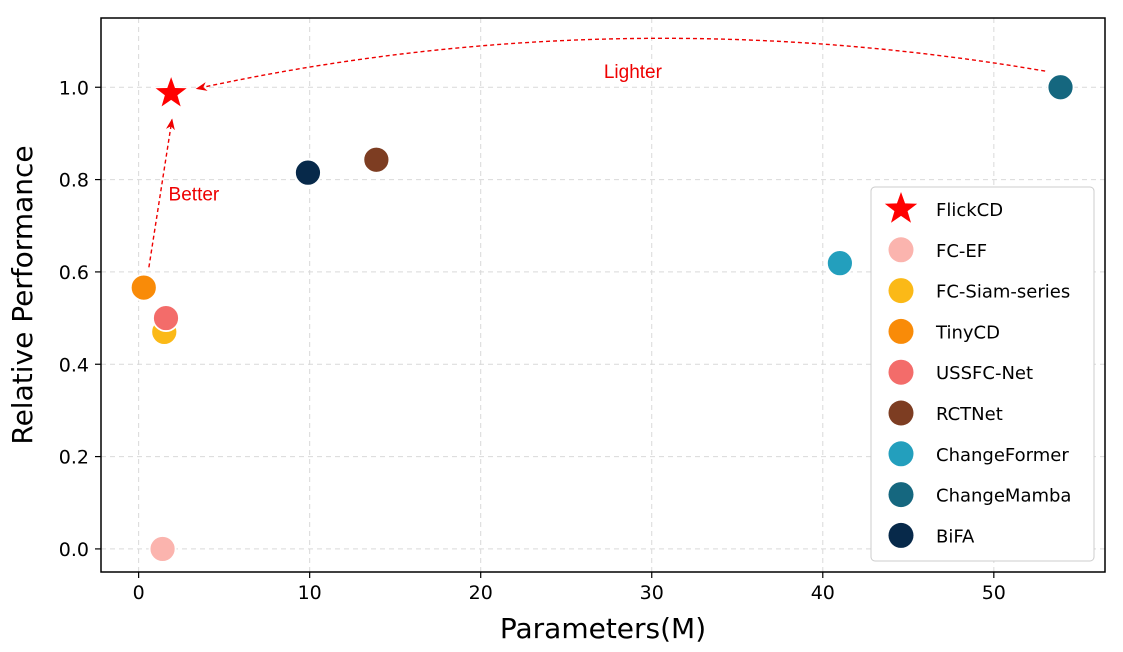  What do you see at coordinates (652, 593) in the screenshot?
I see `x-tick-label: 30` at bounding box center [652, 593].